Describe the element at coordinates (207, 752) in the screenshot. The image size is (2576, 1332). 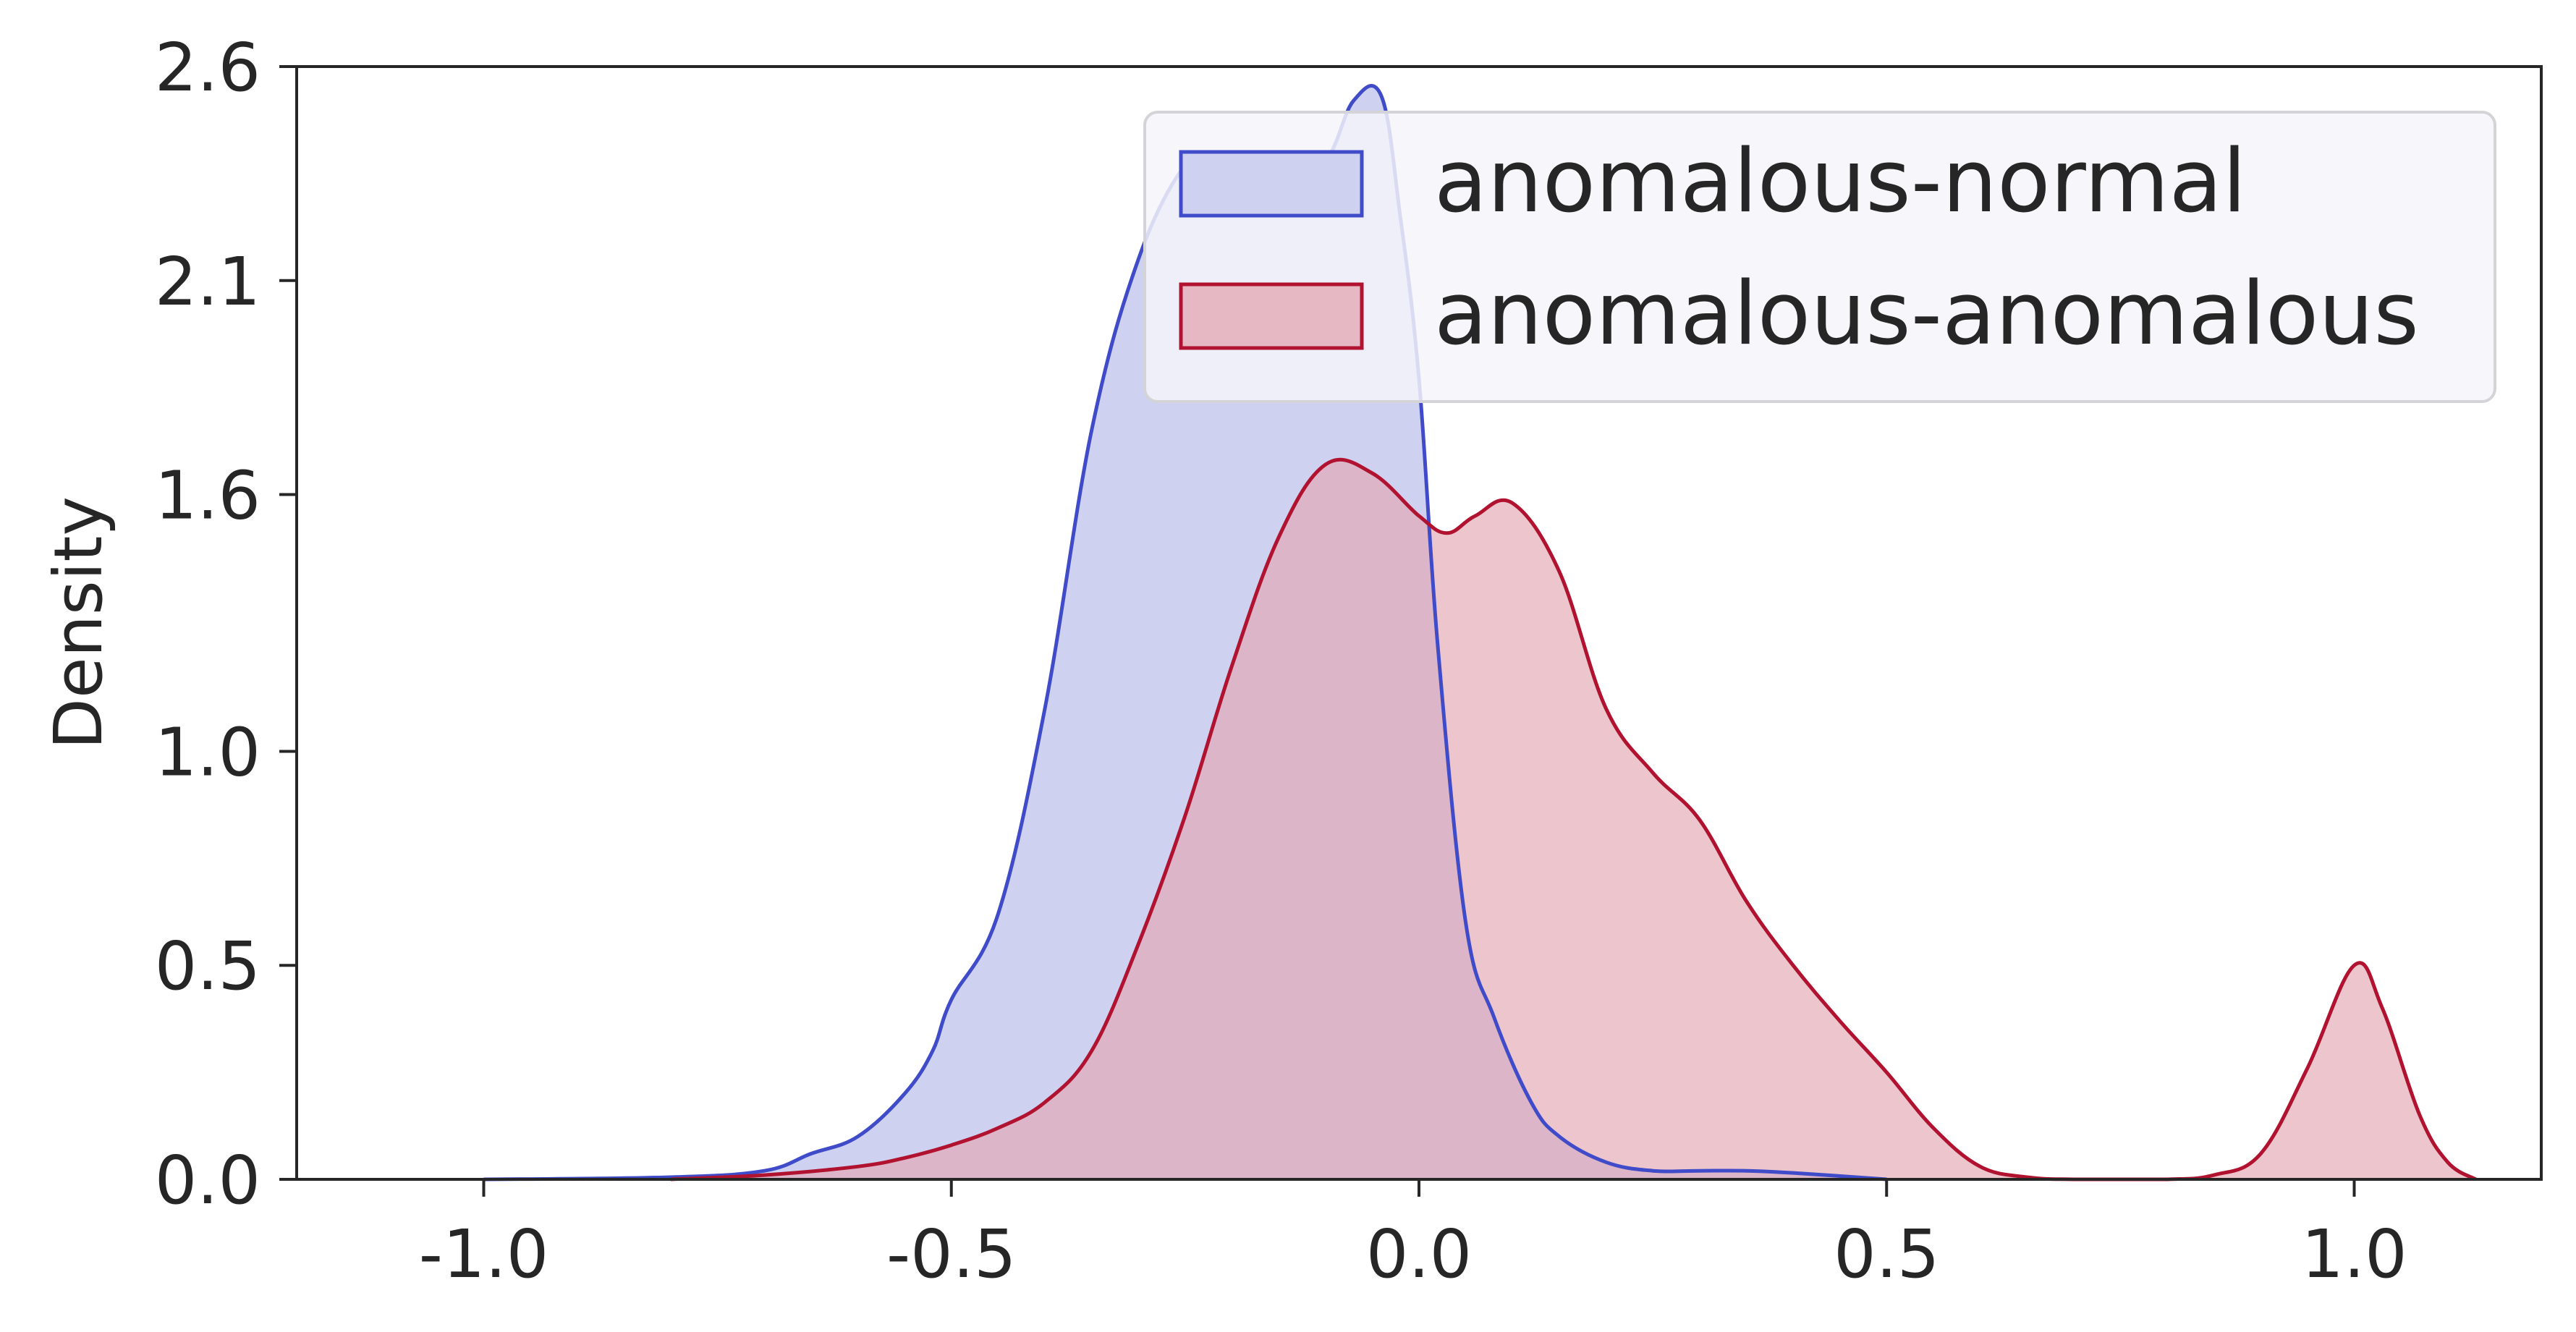
I see `y-tick-label: 1.0` at that location.